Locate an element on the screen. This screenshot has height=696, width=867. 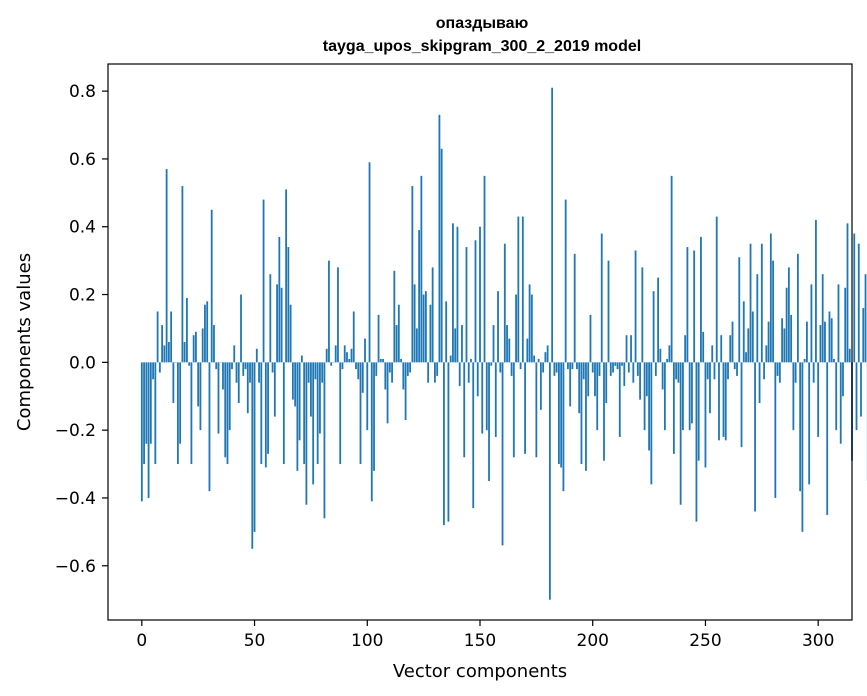
y-tick-label: 0.0 is located at coordinates (82, 363).